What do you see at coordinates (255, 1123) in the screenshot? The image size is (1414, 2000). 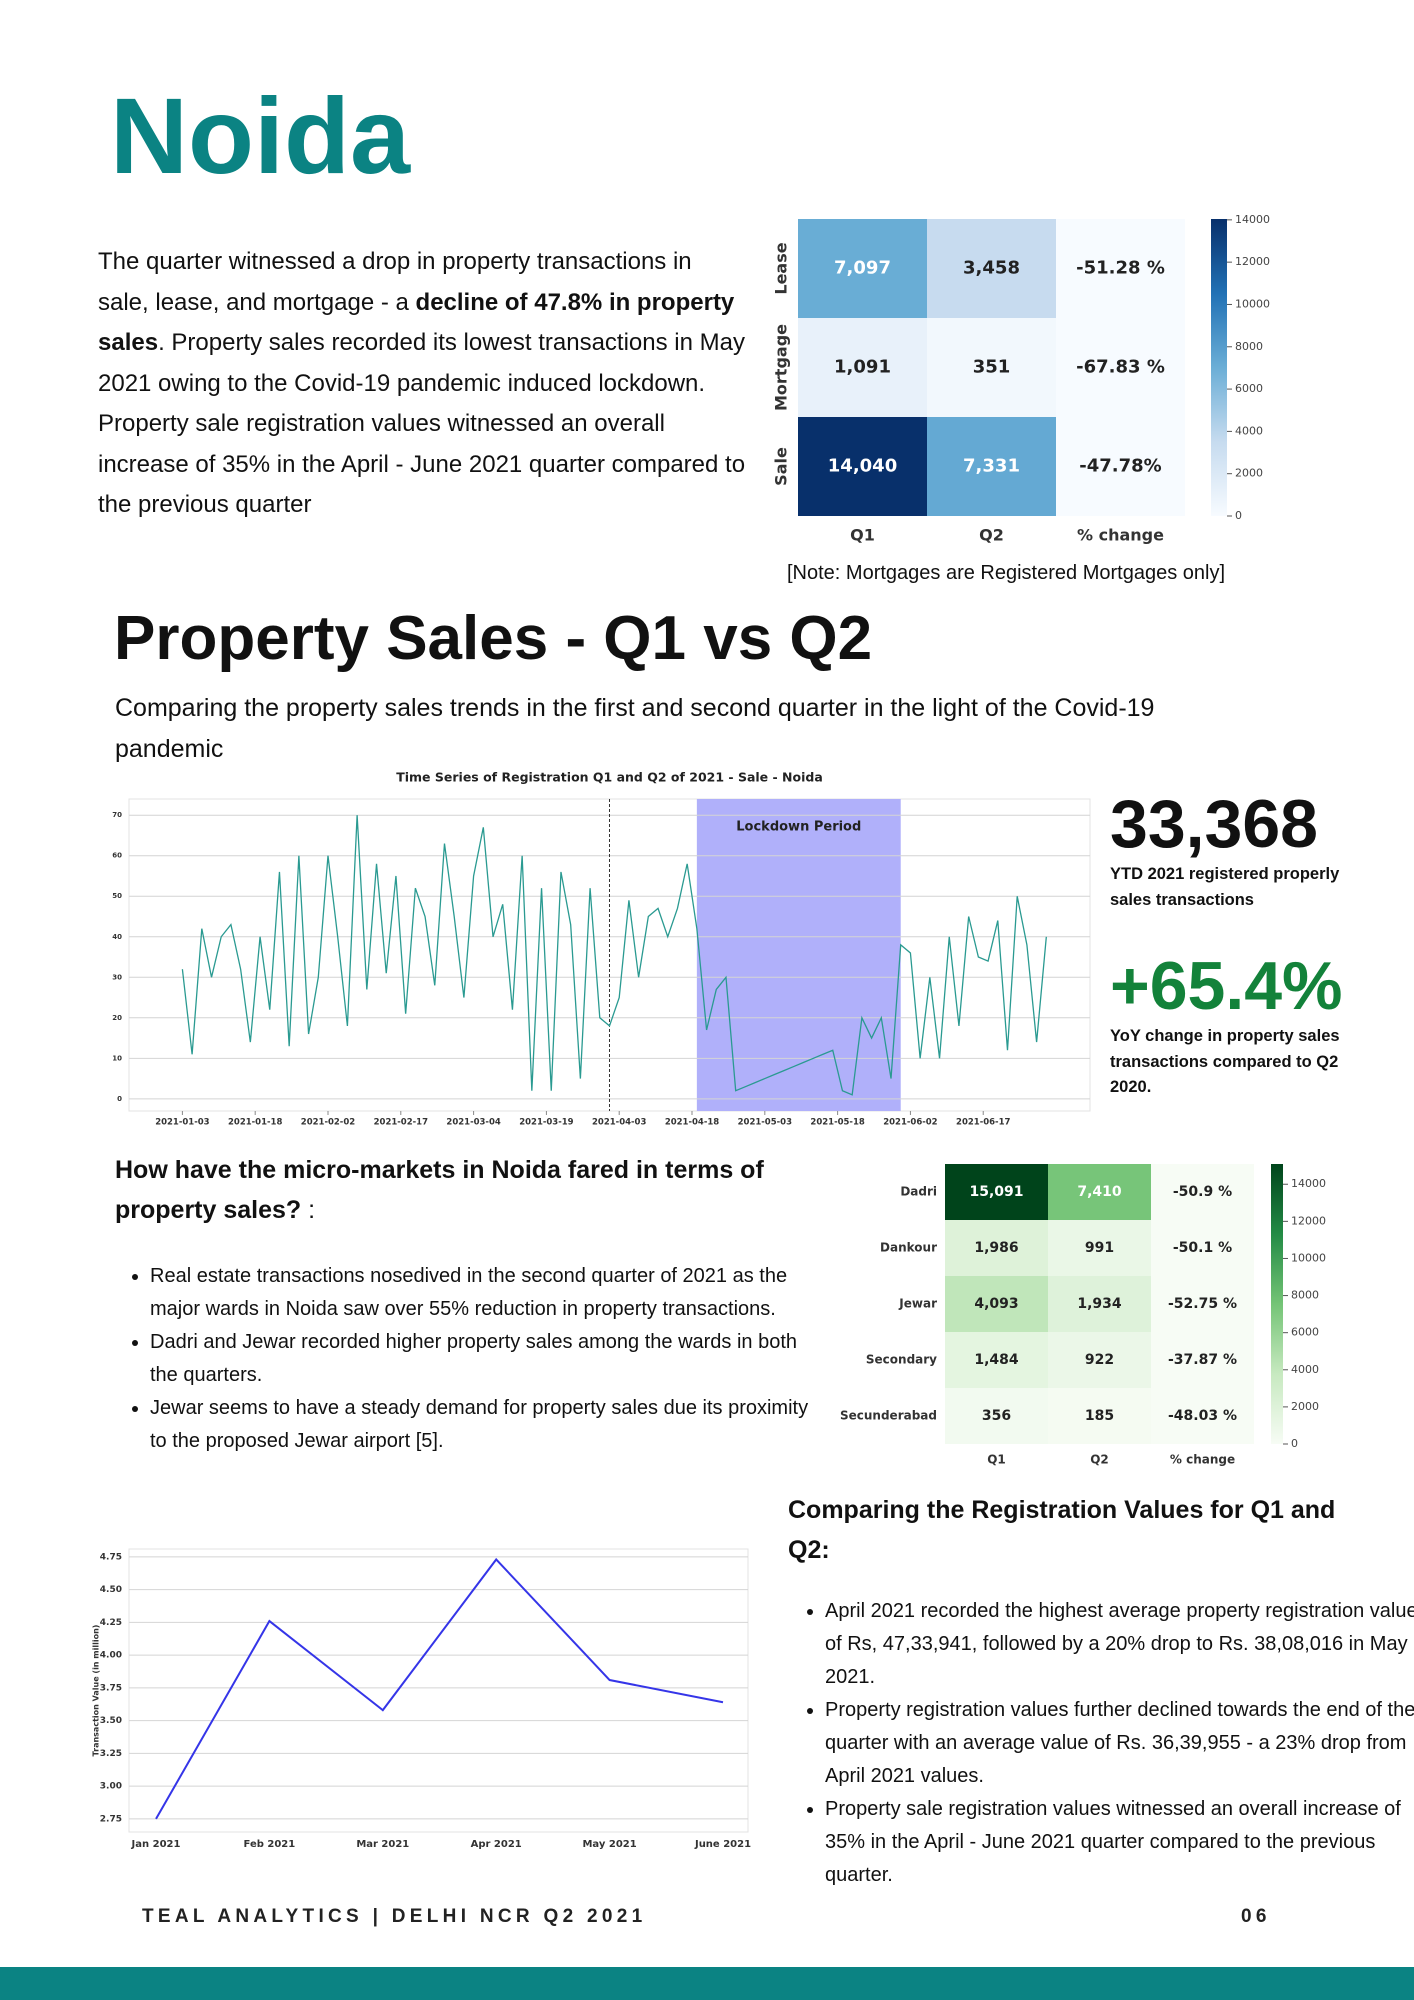 I see `x-tick-label: 2021-01-18` at bounding box center [255, 1123].